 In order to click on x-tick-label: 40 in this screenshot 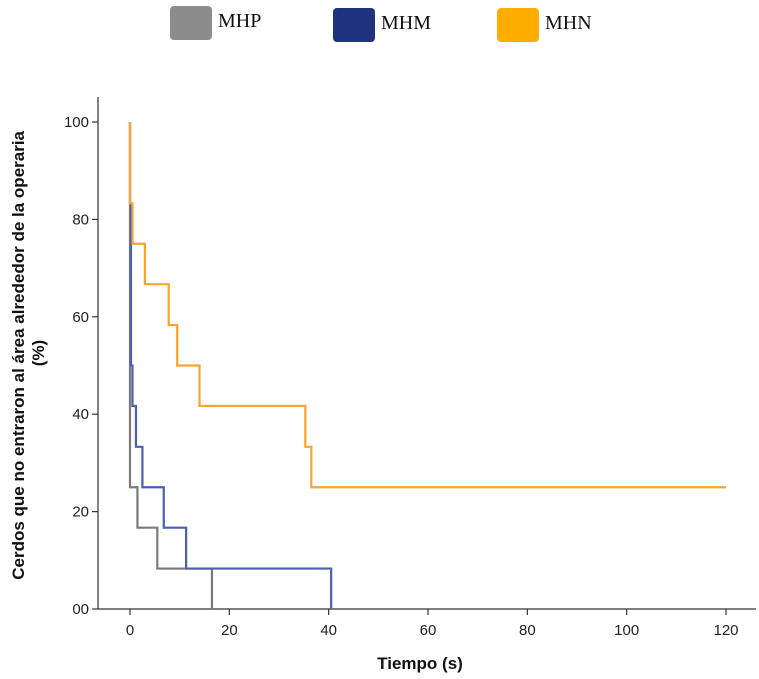, I will do `click(328, 630)`.